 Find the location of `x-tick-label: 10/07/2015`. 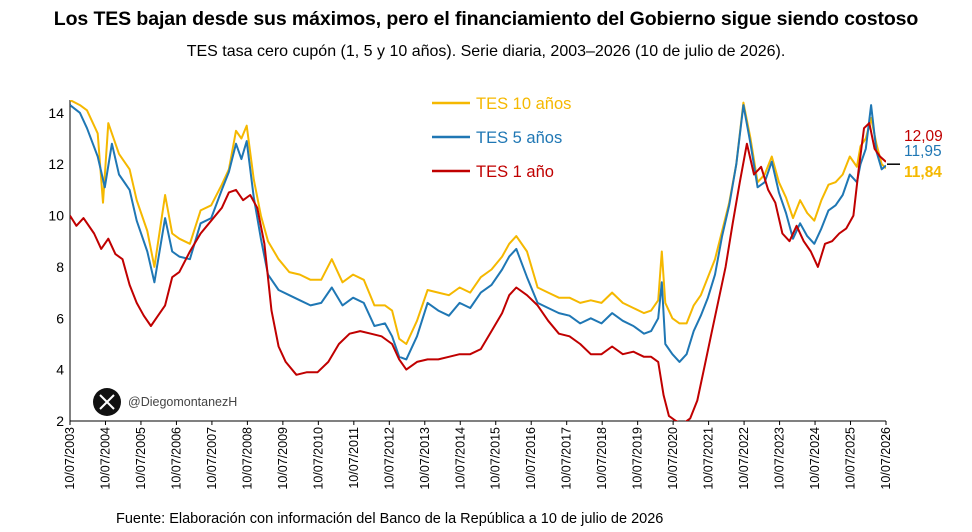

x-tick-label: 10/07/2015 is located at coordinates (496, 458).